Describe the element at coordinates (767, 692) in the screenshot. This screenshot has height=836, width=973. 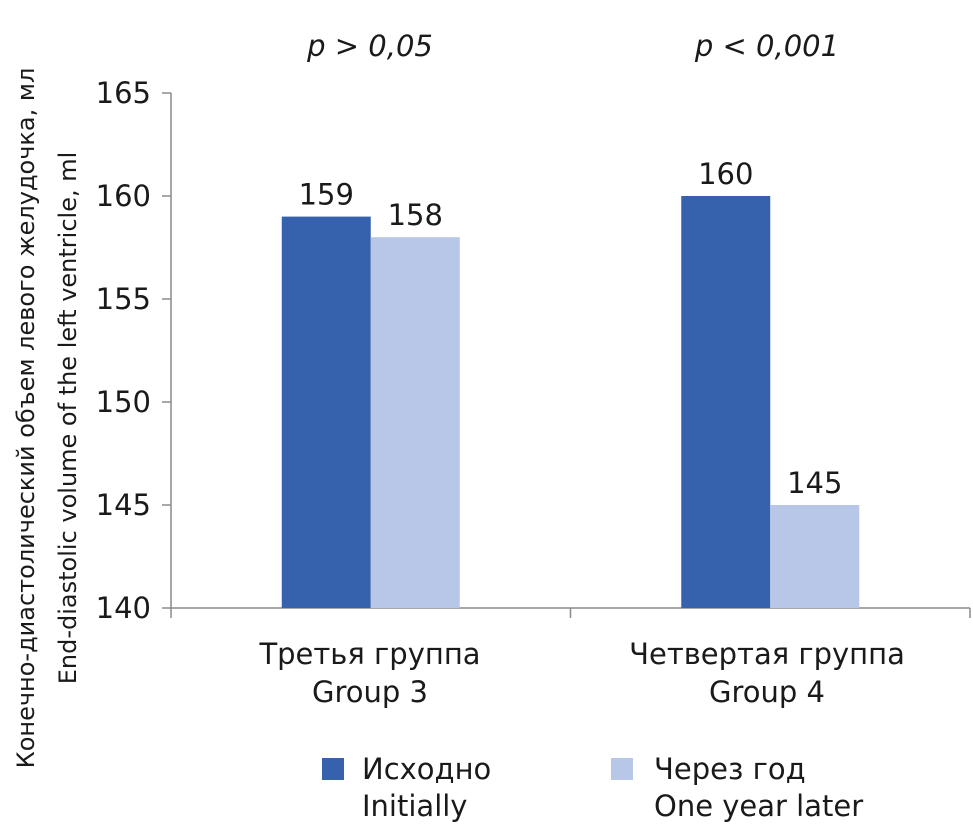
I see `category-label-group-4-en: Group 4` at that location.